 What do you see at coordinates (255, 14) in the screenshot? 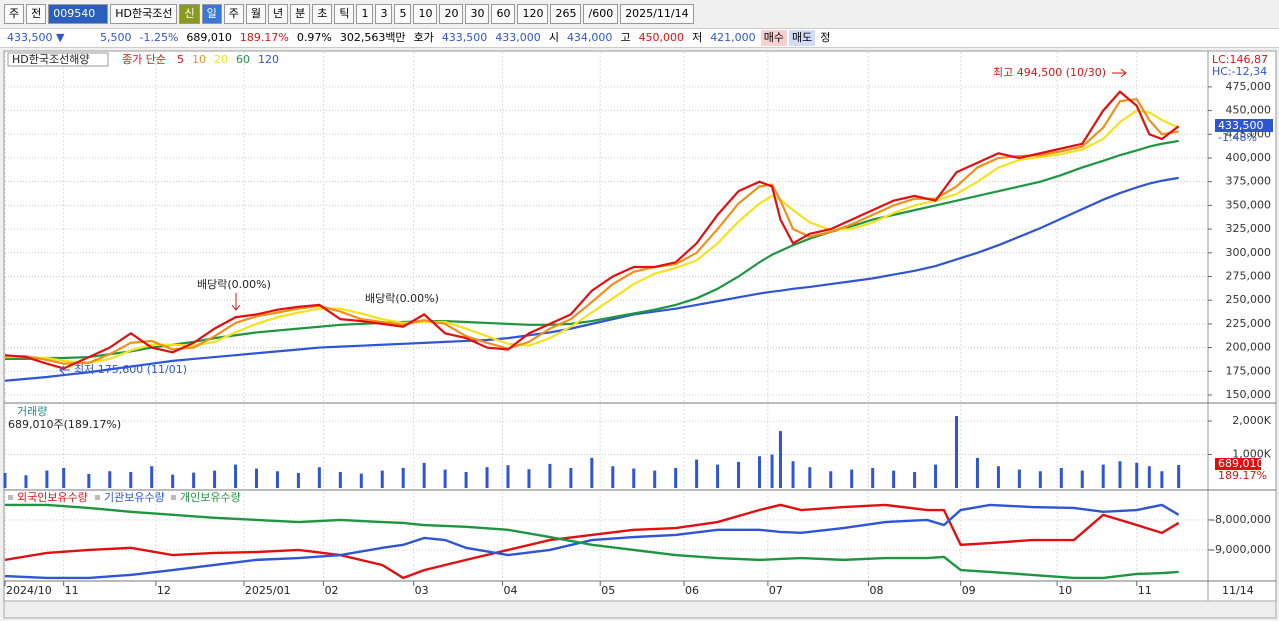
I see `toolbar-item: 월` at bounding box center [255, 14].